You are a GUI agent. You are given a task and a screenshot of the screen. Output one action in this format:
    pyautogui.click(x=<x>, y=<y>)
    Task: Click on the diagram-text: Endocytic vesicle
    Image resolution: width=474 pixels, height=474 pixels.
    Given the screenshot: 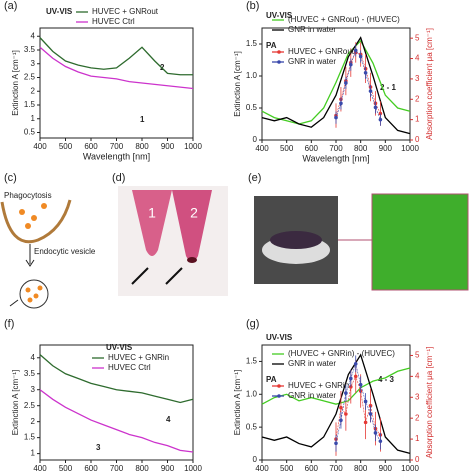 What is the action you would take?
    pyautogui.click(x=65, y=251)
    